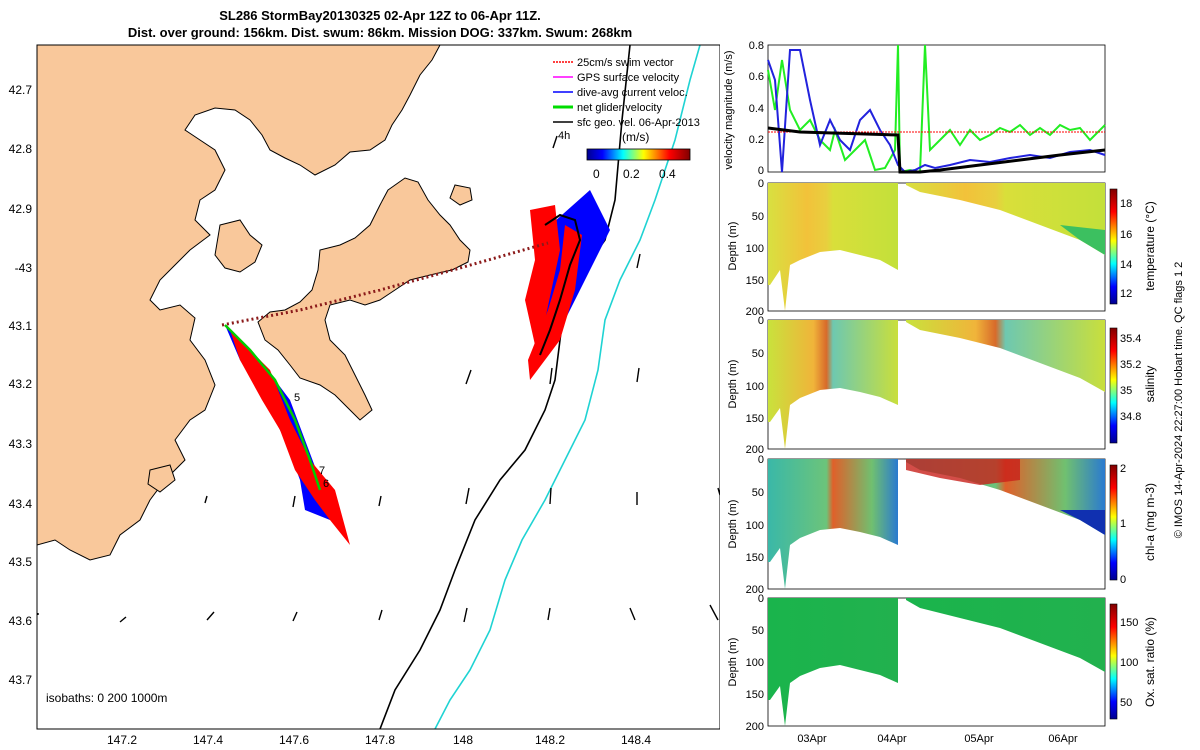 This screenshot has width=1200, height=750. Describe the element at coordinates (238, 246) in the screenshot. I see `island-bruny` at that location.